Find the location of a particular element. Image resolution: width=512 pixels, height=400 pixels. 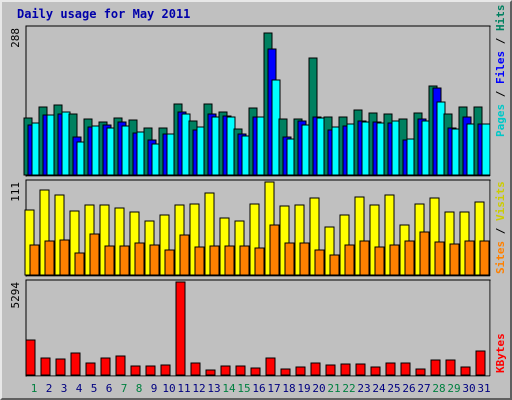

x-tick-day-15: 15 is located at coordinates (243, 388).